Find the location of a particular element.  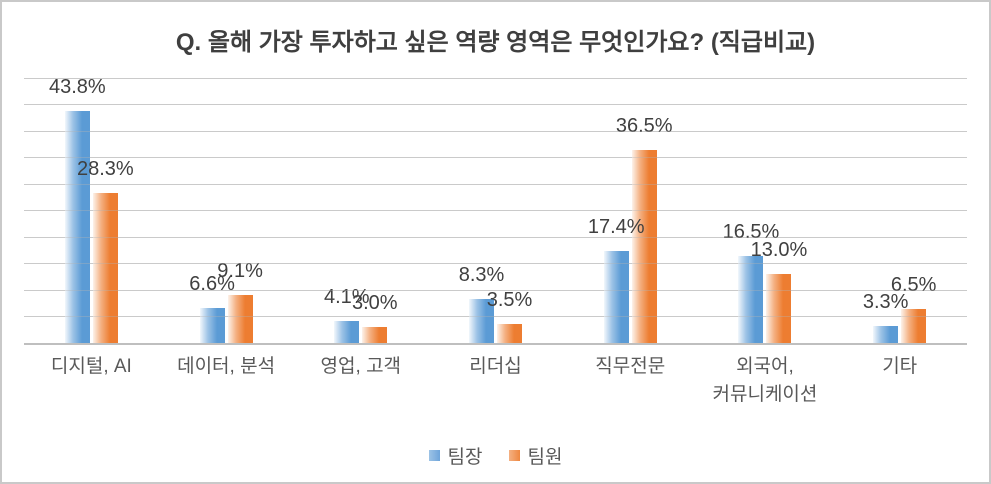

bar-s1-c3: 3.5% is located at coordinates (509, 316).